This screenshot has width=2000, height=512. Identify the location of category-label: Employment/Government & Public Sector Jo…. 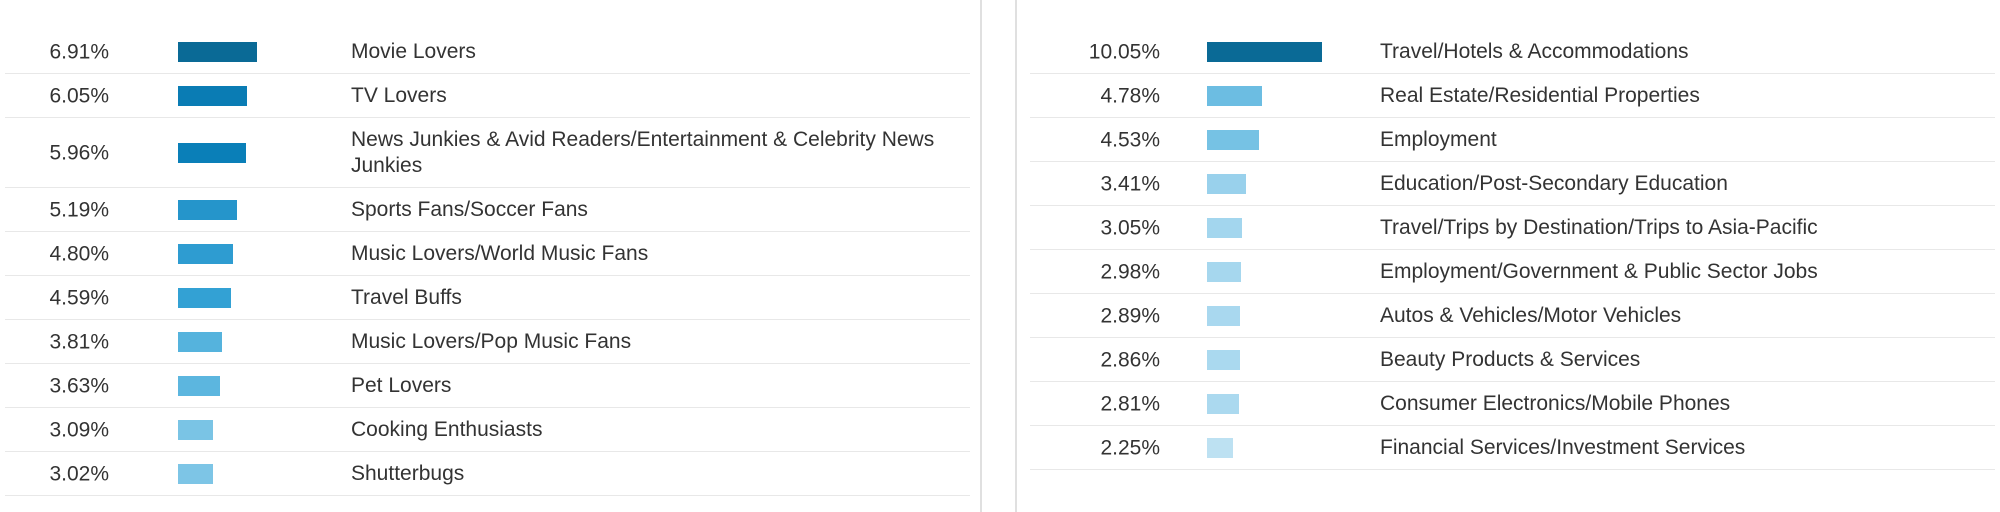
(1599, 271).